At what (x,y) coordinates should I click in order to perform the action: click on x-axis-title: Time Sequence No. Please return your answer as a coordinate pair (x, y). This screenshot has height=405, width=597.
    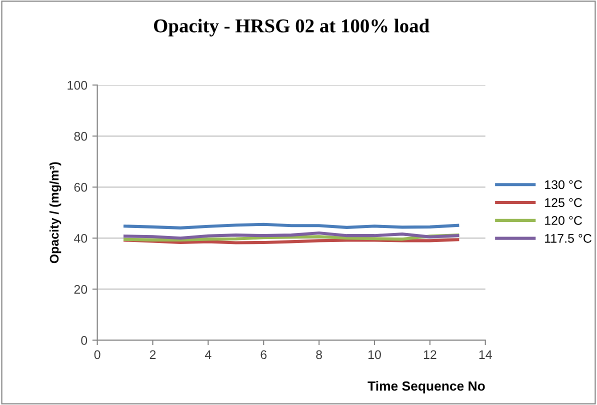
    Looking at the image, I should click on (426, 387).